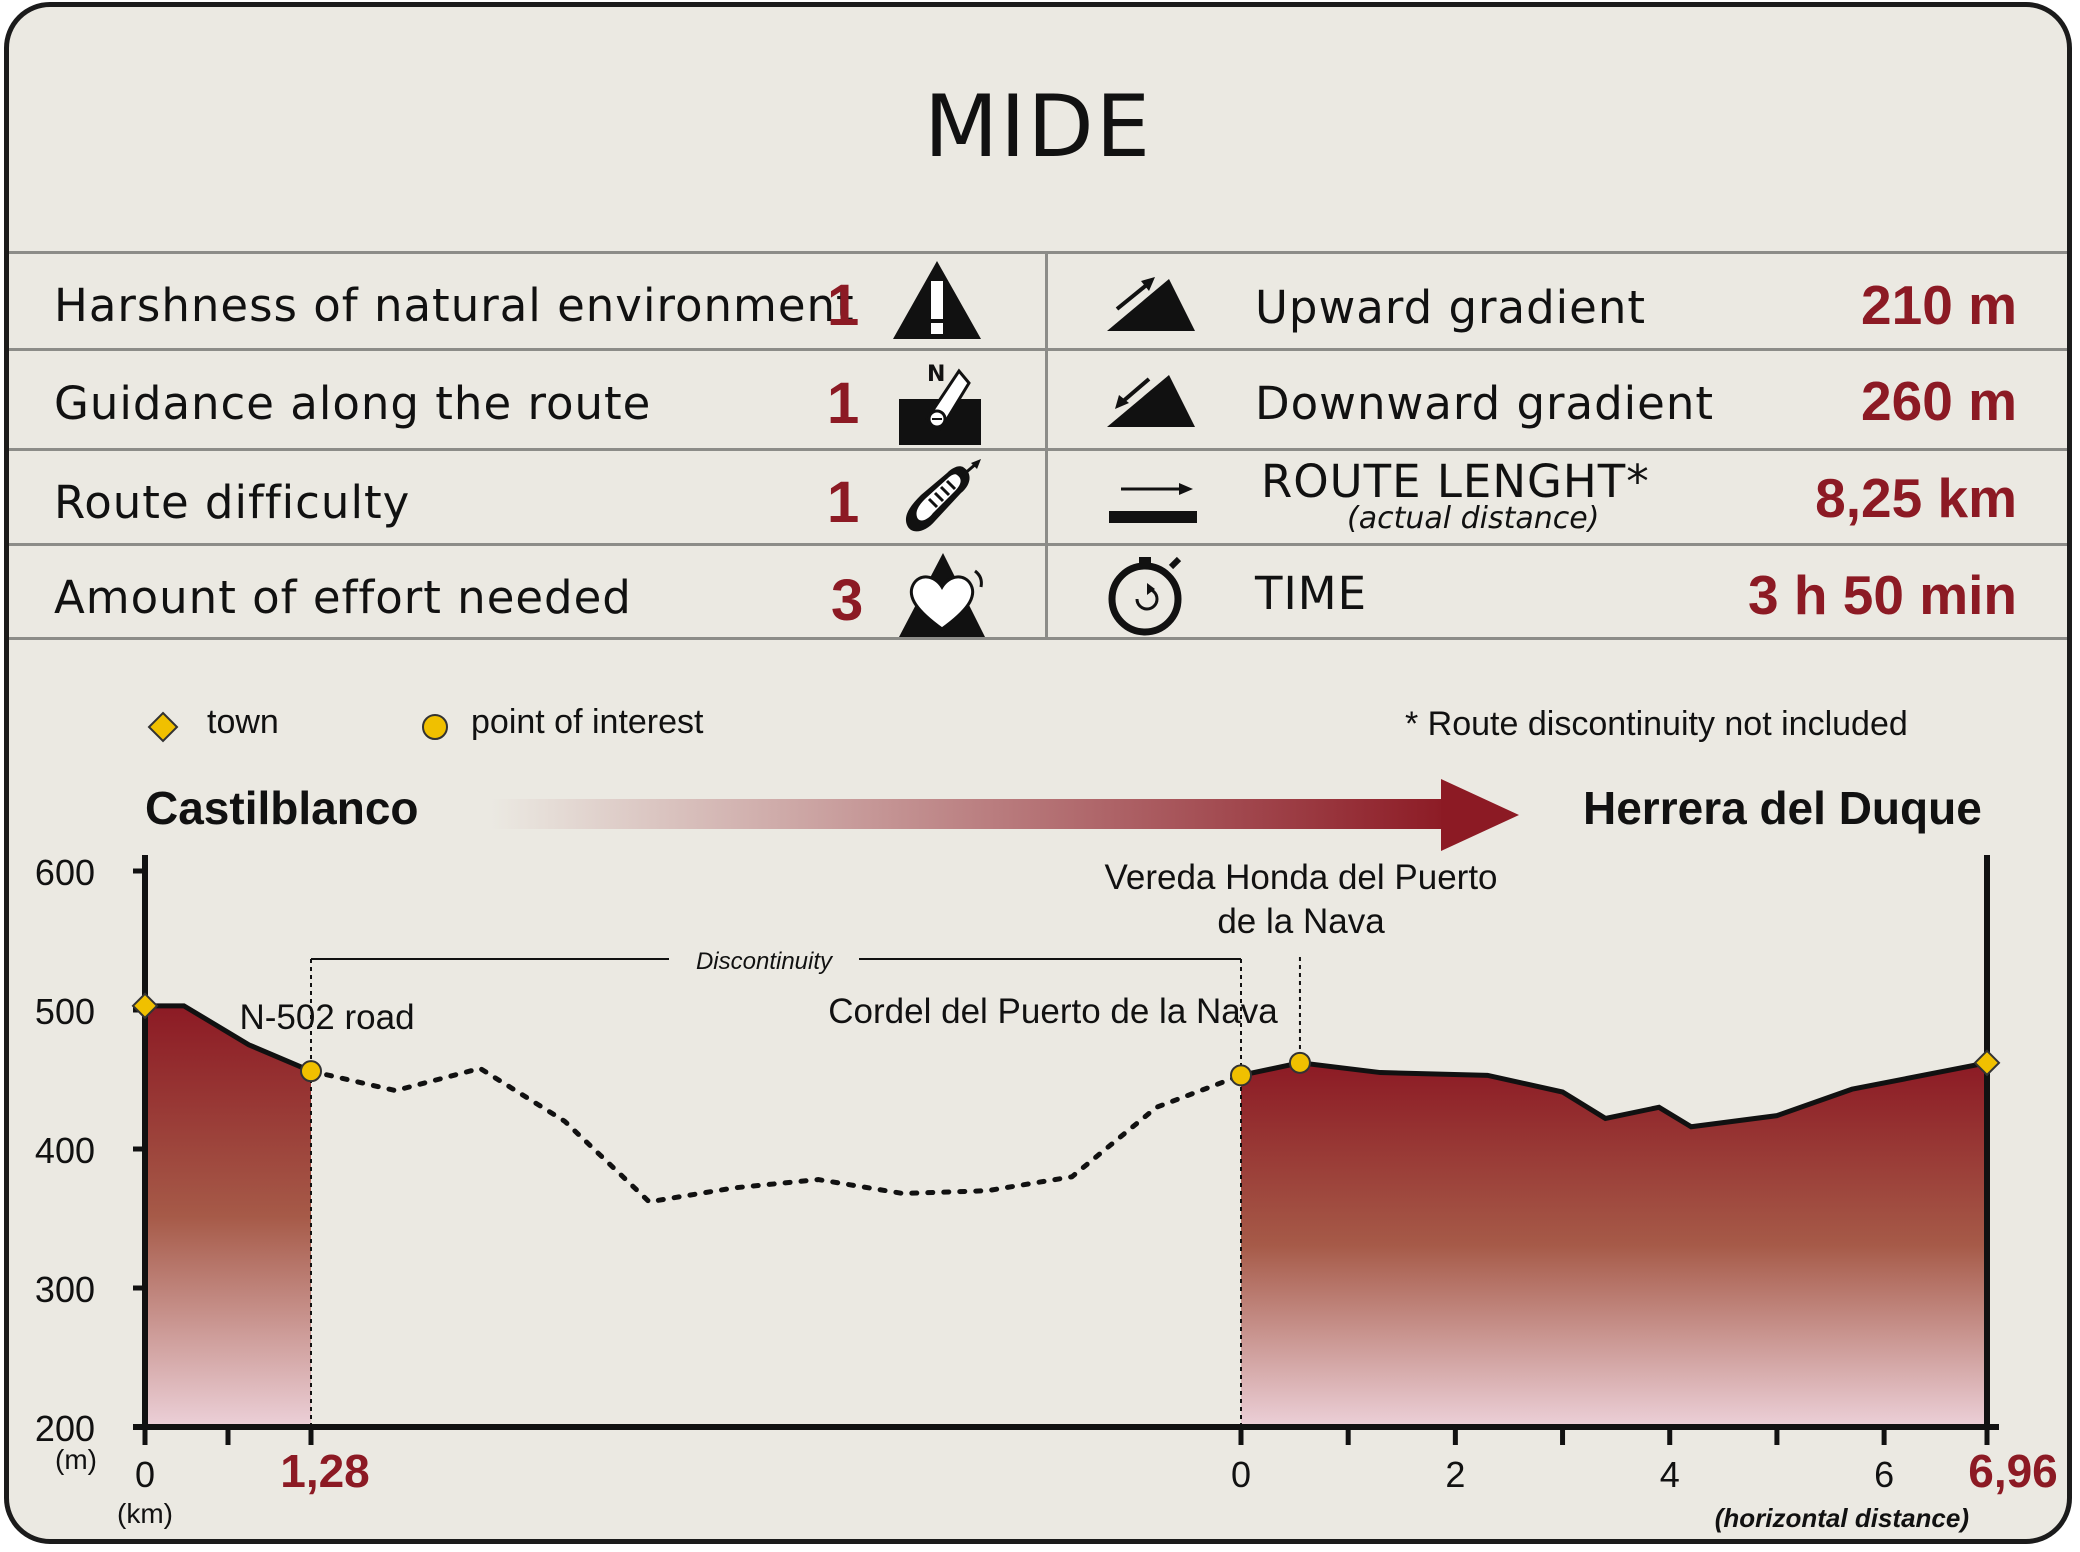 This screenshot has width=2080, height=1552. I want to click on stopwatch-icon, so click(1145, 596).